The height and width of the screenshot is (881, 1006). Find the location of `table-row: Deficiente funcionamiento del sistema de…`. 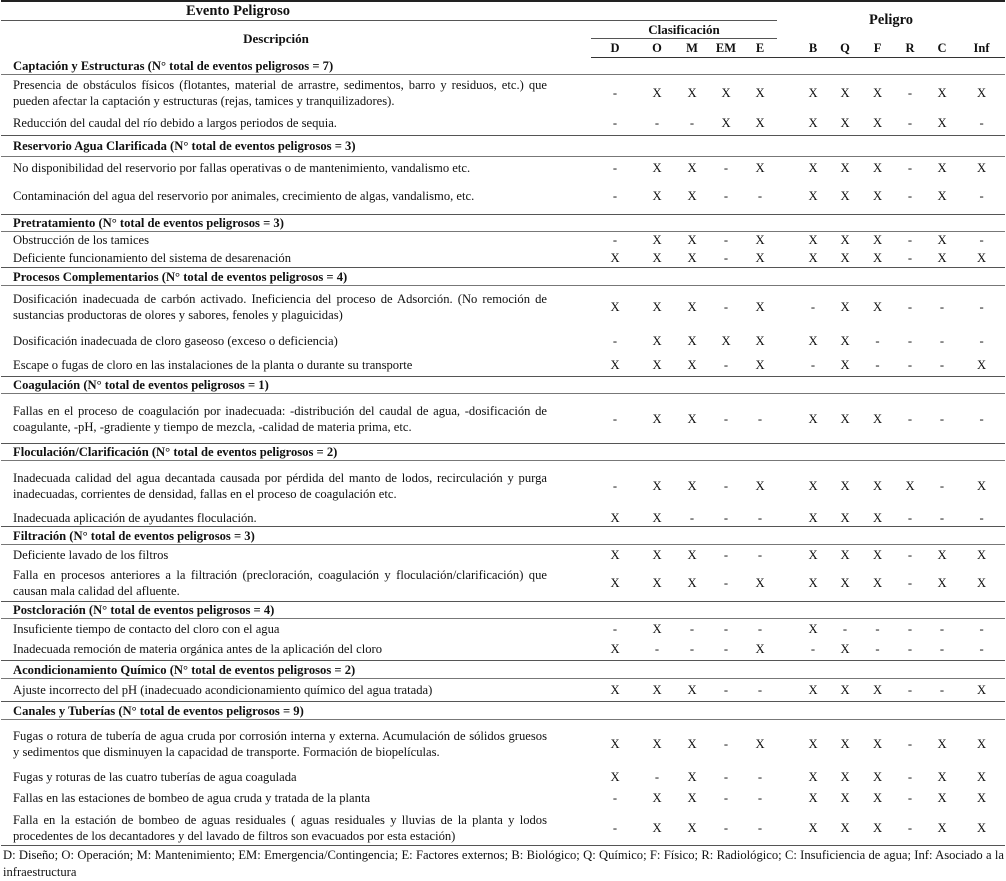

table-row: Deficiente funcionamiento del sistema de… is located at coordinates (503, 258).